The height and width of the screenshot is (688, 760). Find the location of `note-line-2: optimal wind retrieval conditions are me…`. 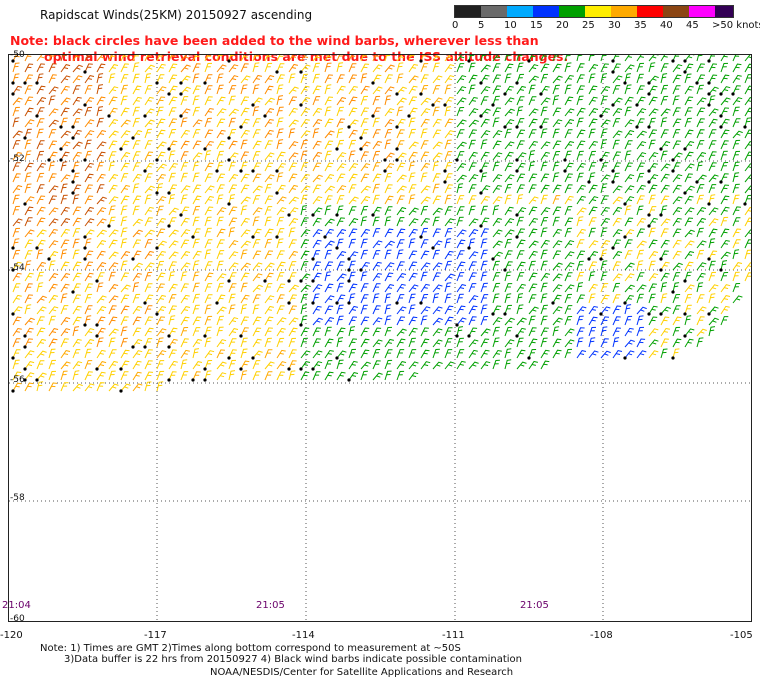

note-line-2: optimal wind retrieval conditions are me… is located at coordinates (306, 56).